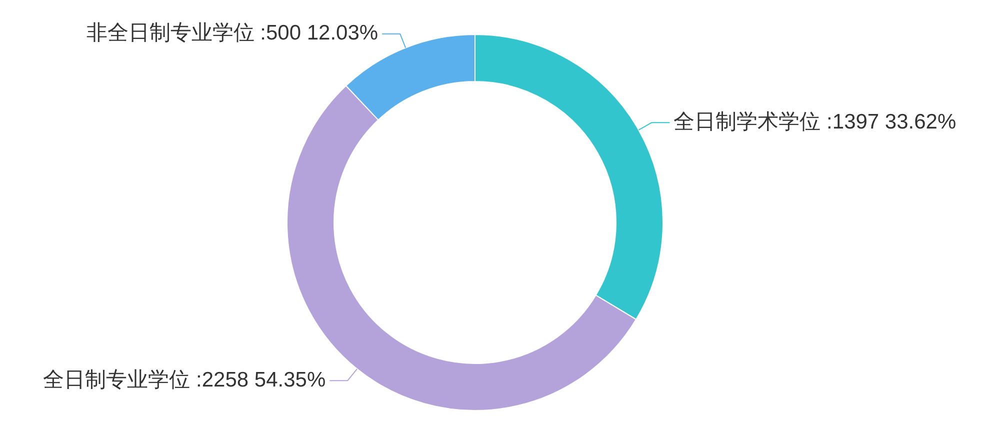 This screenshot has height=442, width=989. Describe the element at coordinates (232, 33) in the screenshot. I see `slice-label: 非全日制专业学位 :500 12.03%` at that location.